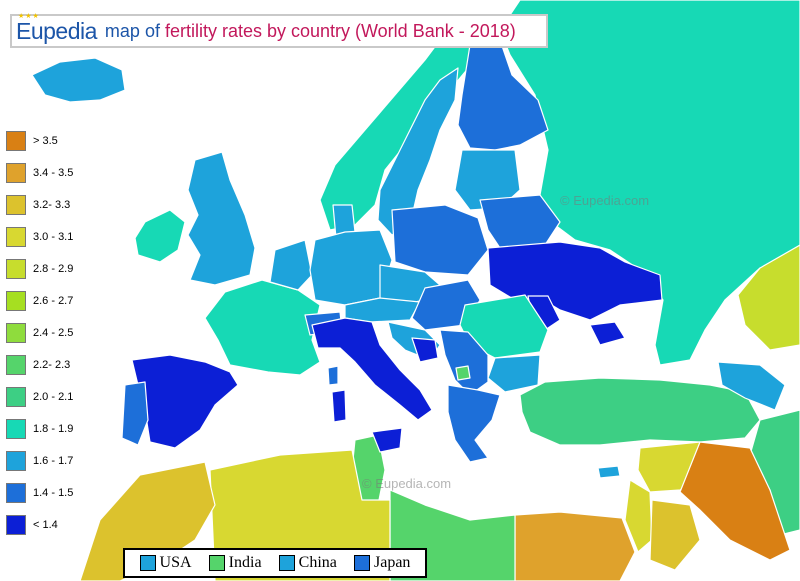  I want to click on iceland-region, so click(78, 80).